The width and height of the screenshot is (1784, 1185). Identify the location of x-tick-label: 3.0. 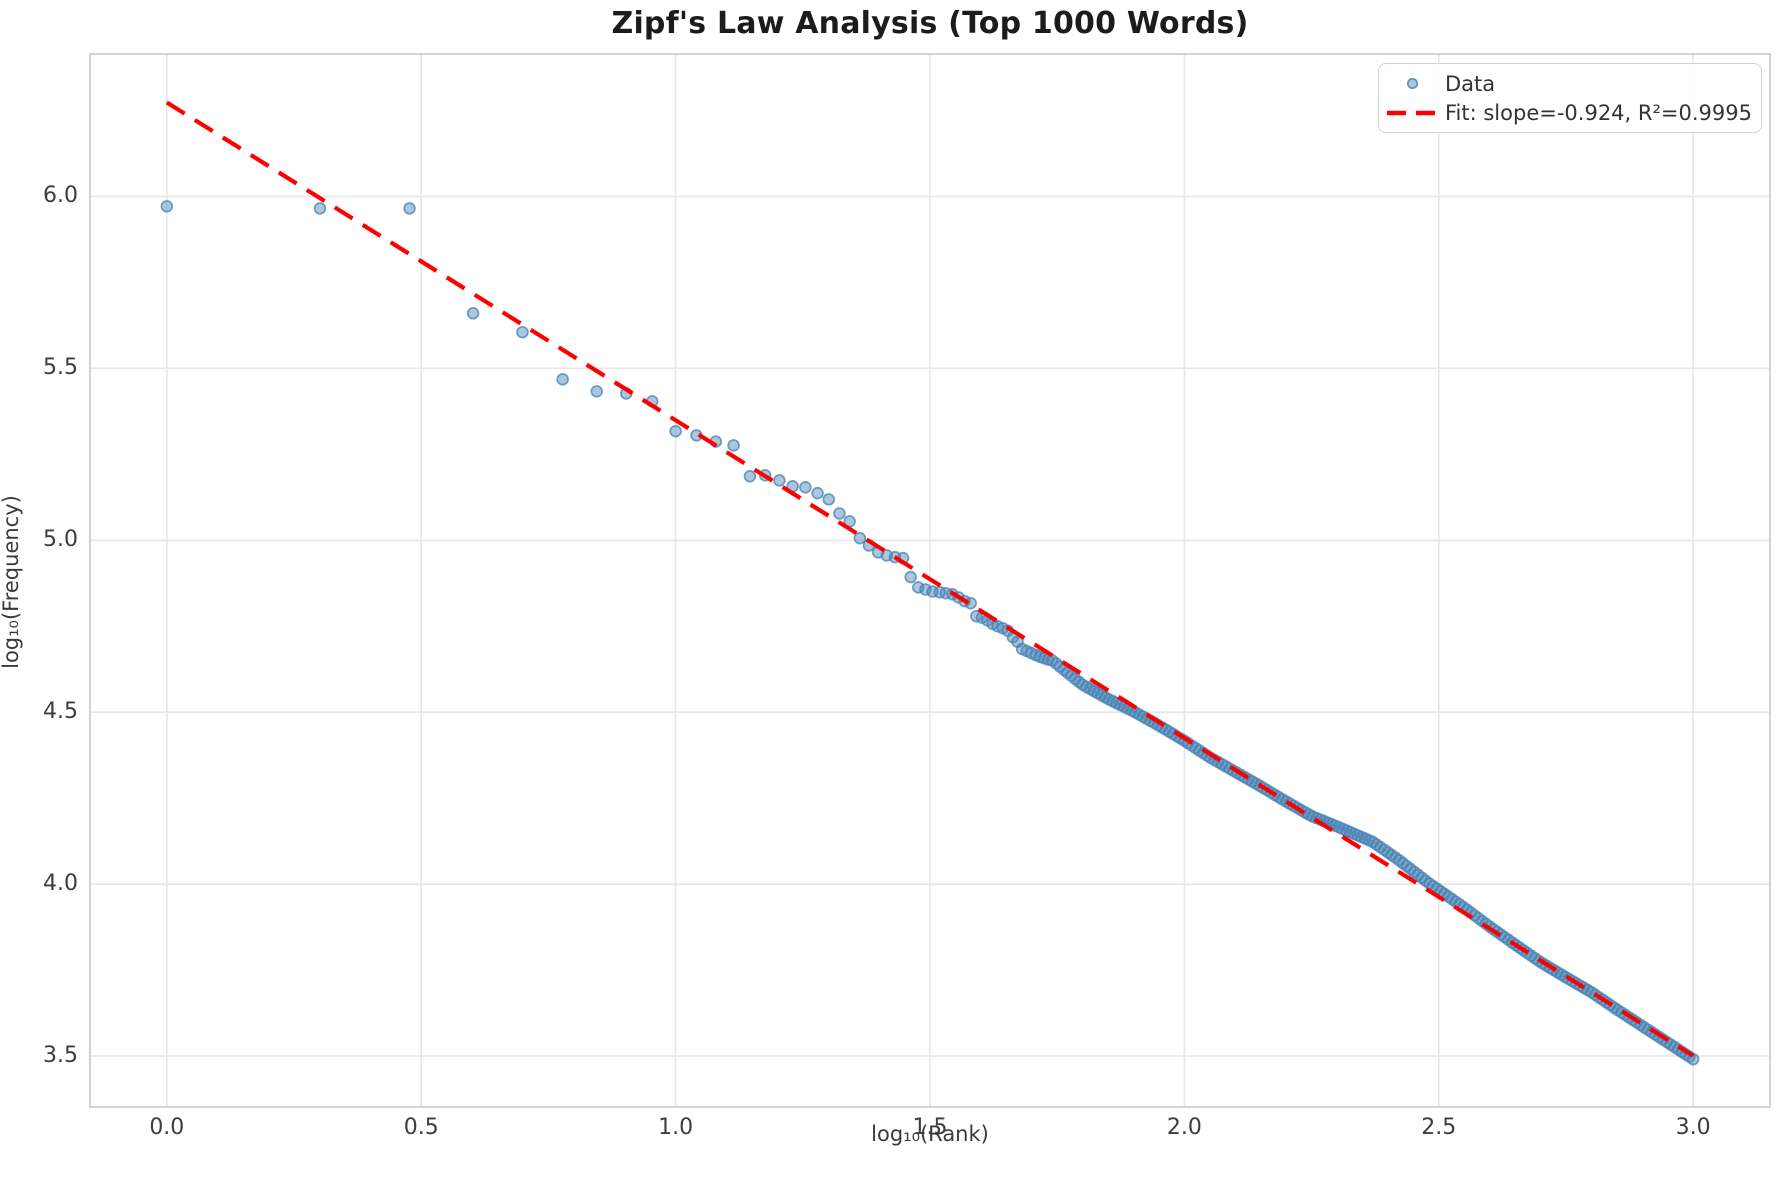
(1693, 1127).